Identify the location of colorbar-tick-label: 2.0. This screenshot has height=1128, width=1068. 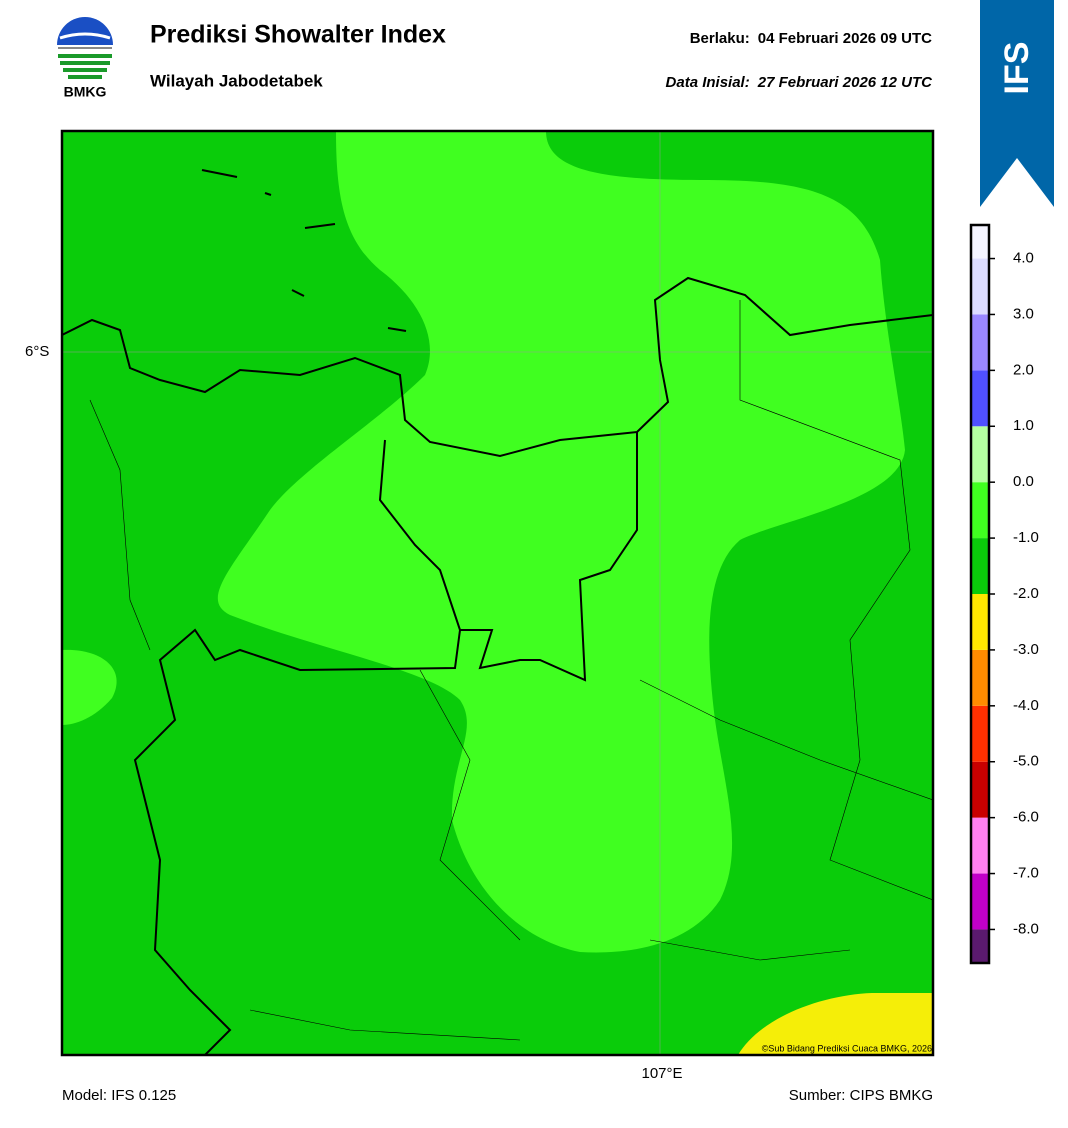
(1023, 369).